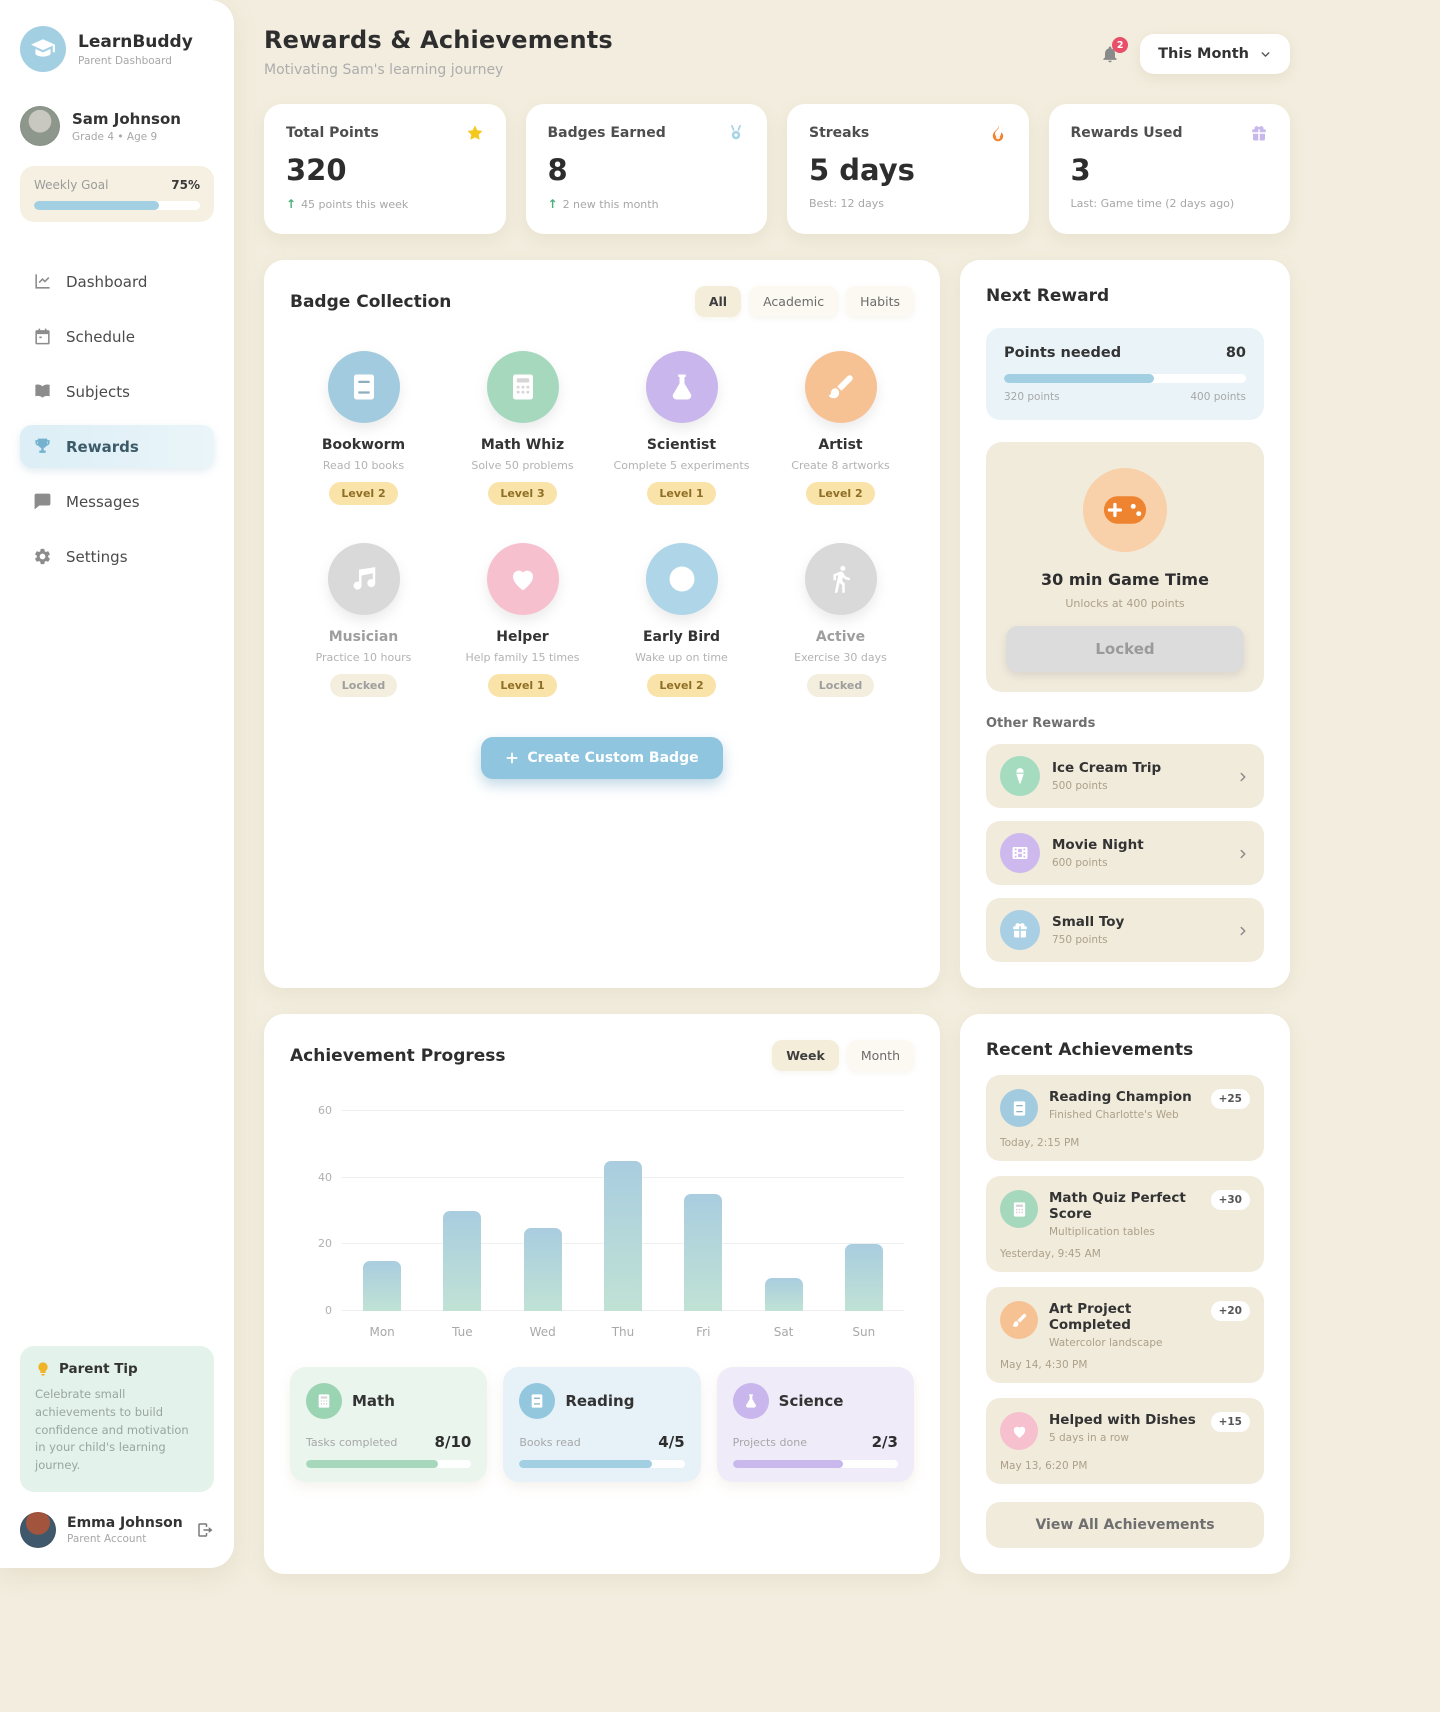 The width and height of the screenshot is (1440, 1712). Describe the element at coordinates (880, 1055) in the screenshot. I see `filter-month: Month` at that location.